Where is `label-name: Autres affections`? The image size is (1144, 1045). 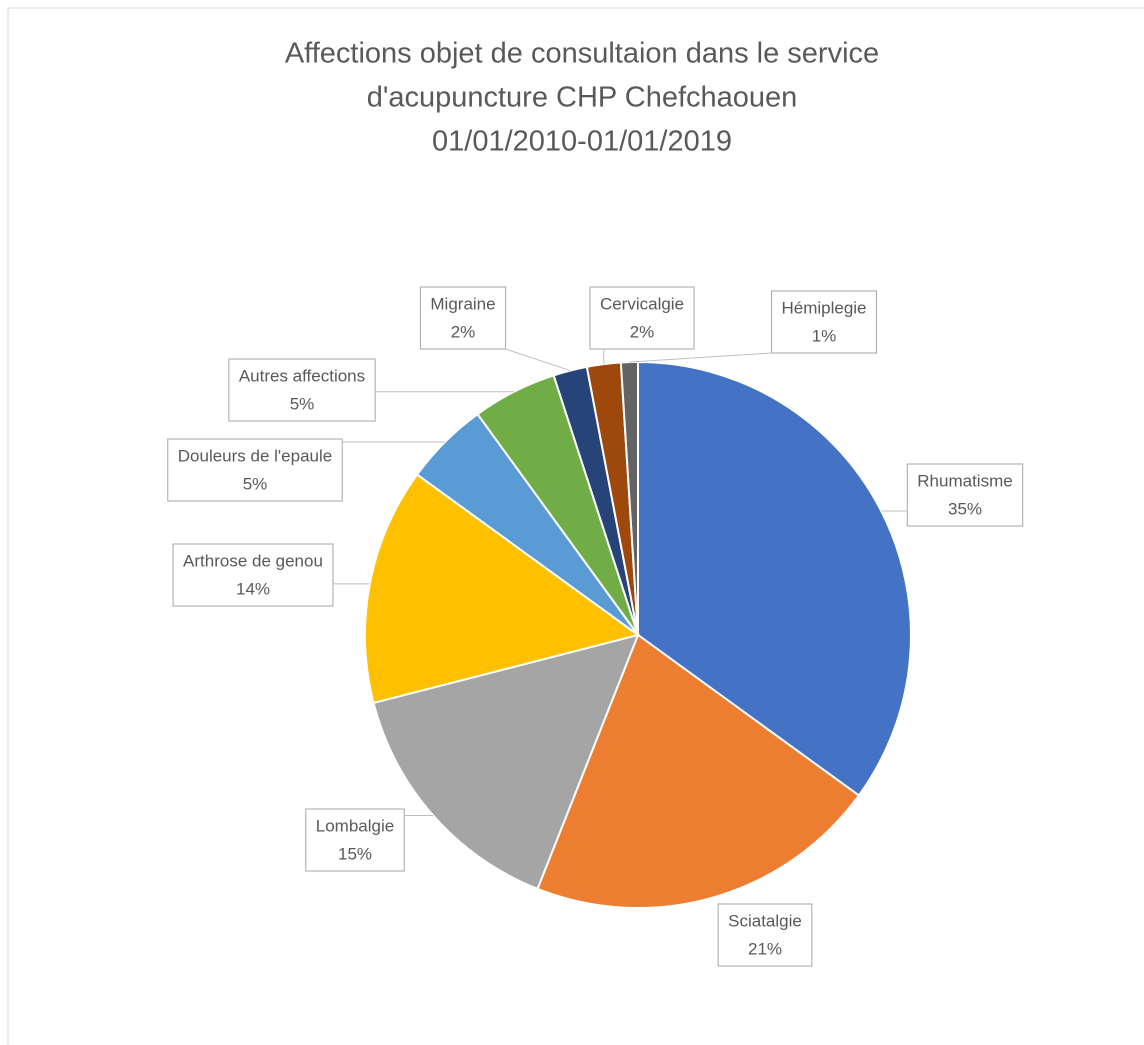
label-name: Autres affections is located at coordinates (302, 375).